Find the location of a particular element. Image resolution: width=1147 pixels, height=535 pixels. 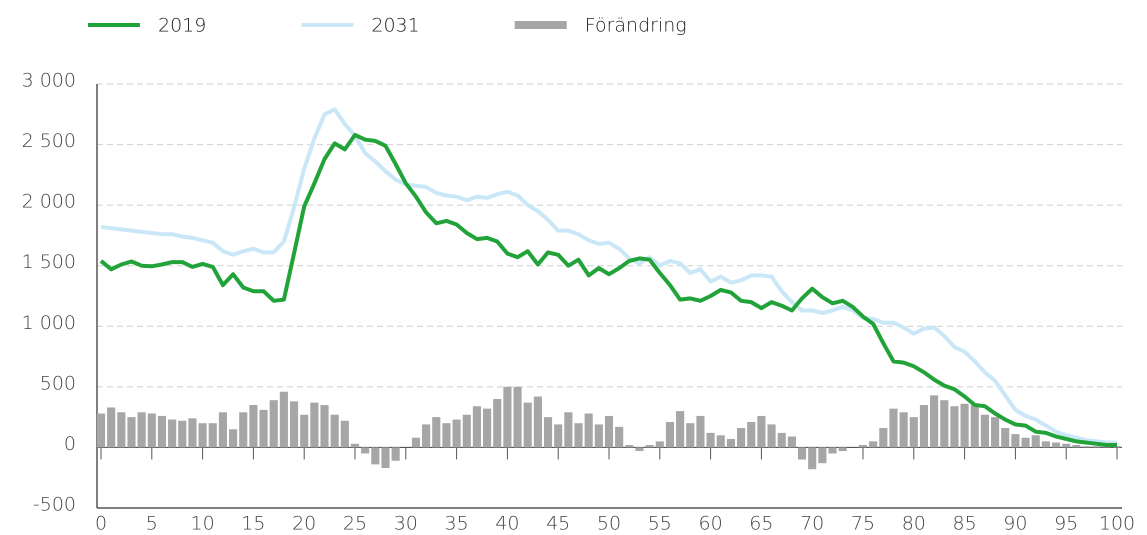

x-tick-label: 5 is located at coordinates (152, 524).